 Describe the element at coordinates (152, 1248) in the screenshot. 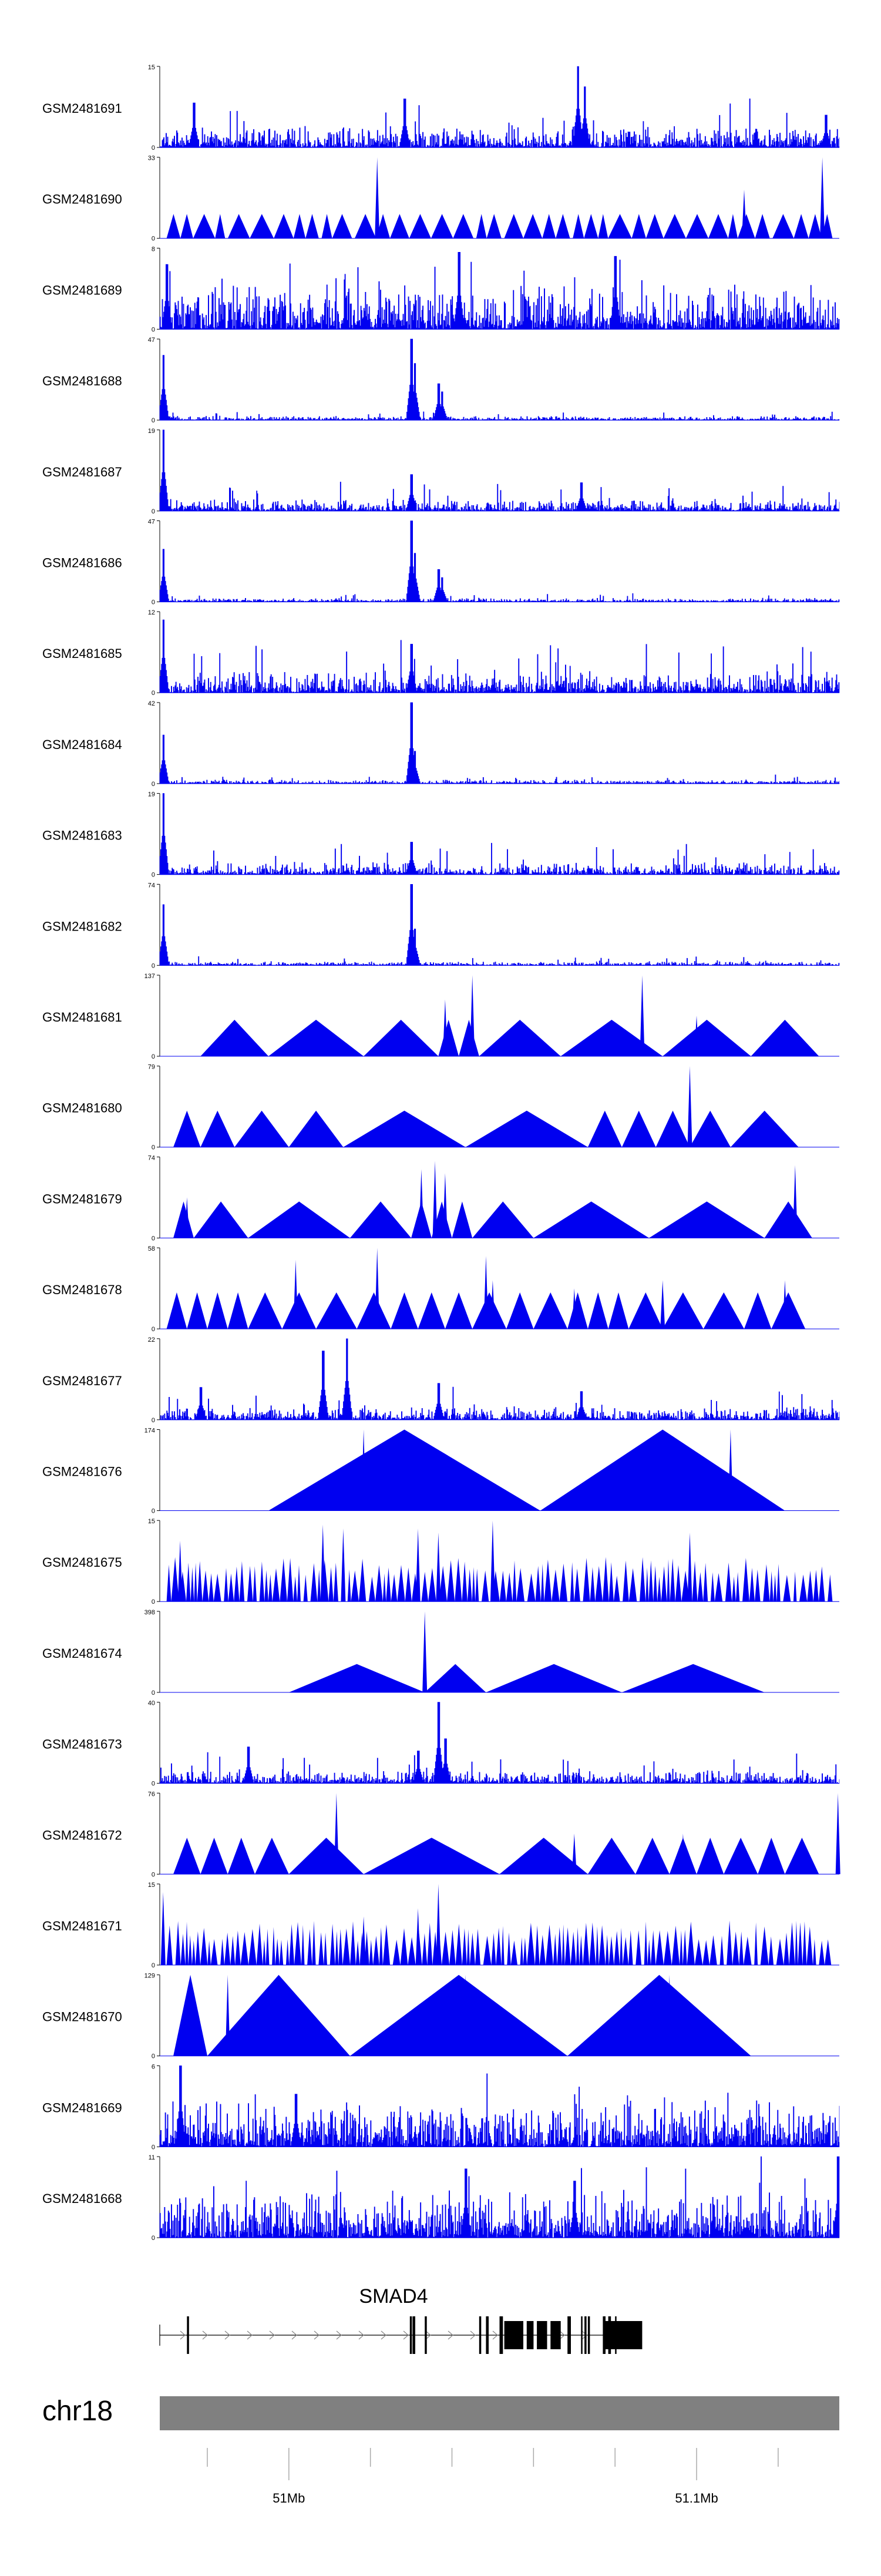

I see `y-tick-label-max: 58` at that location.